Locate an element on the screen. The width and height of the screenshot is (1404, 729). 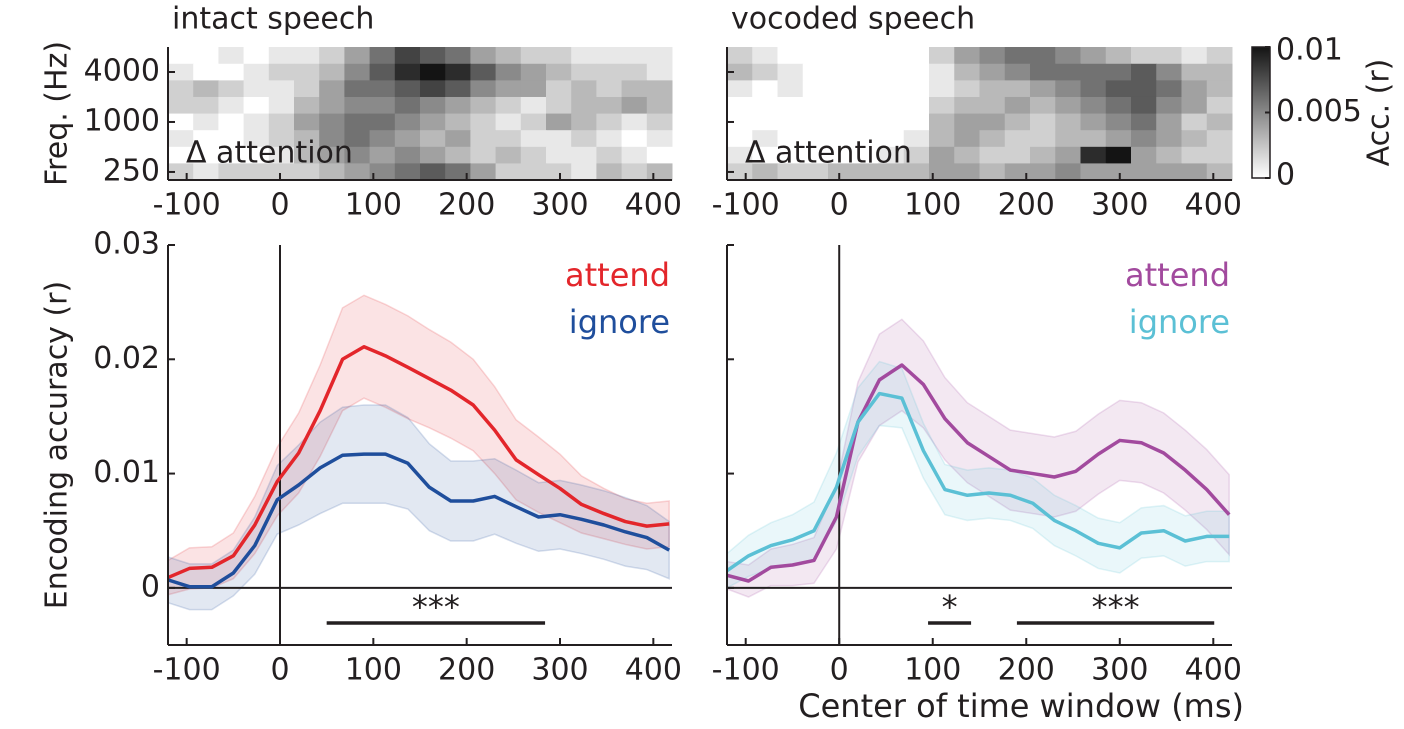
colorbar-tick-label: 0.005 is located at coordinates (1319, 111).